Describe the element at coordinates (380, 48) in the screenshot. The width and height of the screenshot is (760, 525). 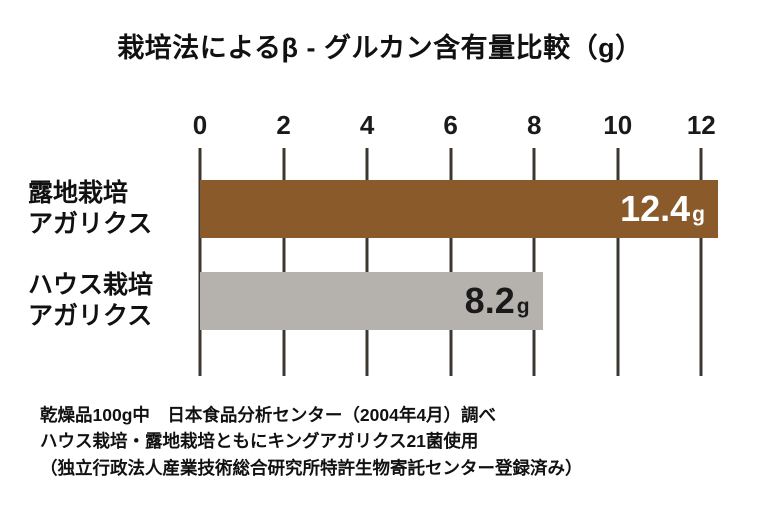
I see `chart-title: 栽培法によるβ - グルカン含有量比較（g）` at that location.